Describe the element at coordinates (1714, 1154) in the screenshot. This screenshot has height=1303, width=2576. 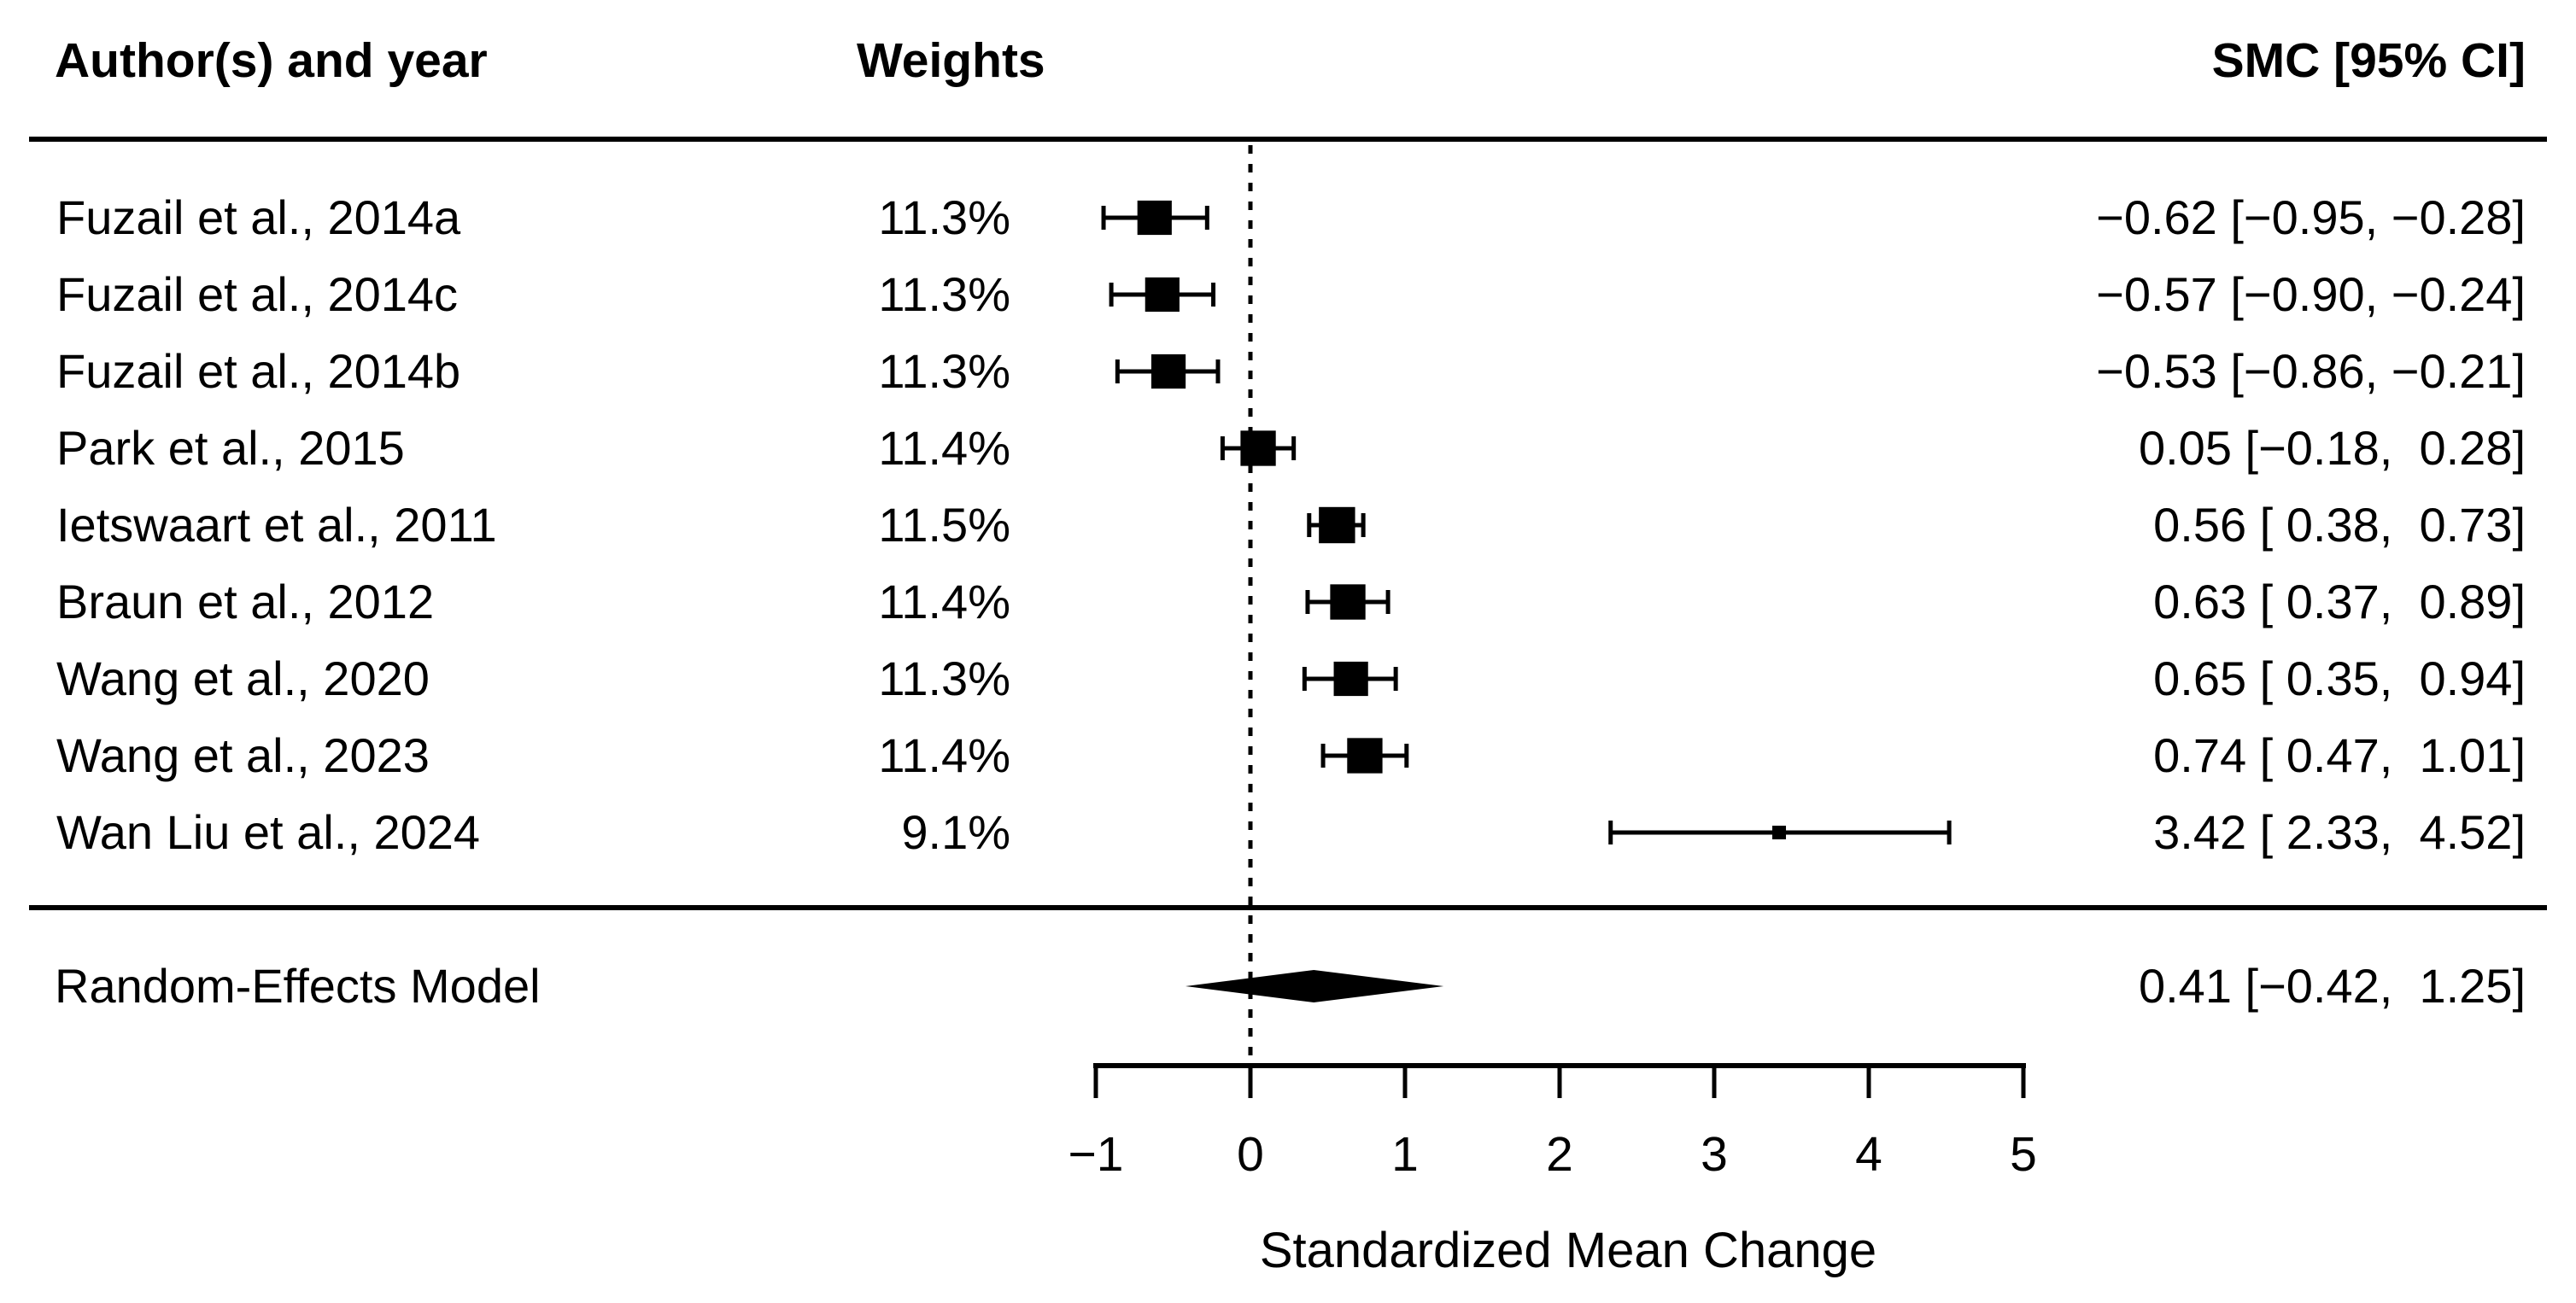
I see `x-axis-tick-label: 3` at that location.